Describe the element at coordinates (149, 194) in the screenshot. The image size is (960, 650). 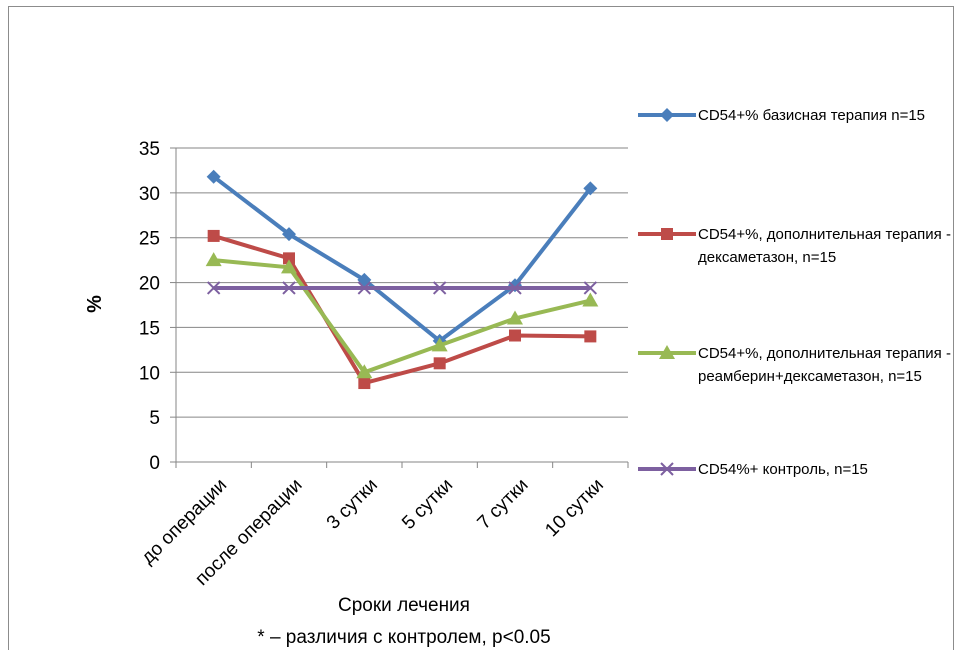
I see `y-tick-label: 30` at that location.